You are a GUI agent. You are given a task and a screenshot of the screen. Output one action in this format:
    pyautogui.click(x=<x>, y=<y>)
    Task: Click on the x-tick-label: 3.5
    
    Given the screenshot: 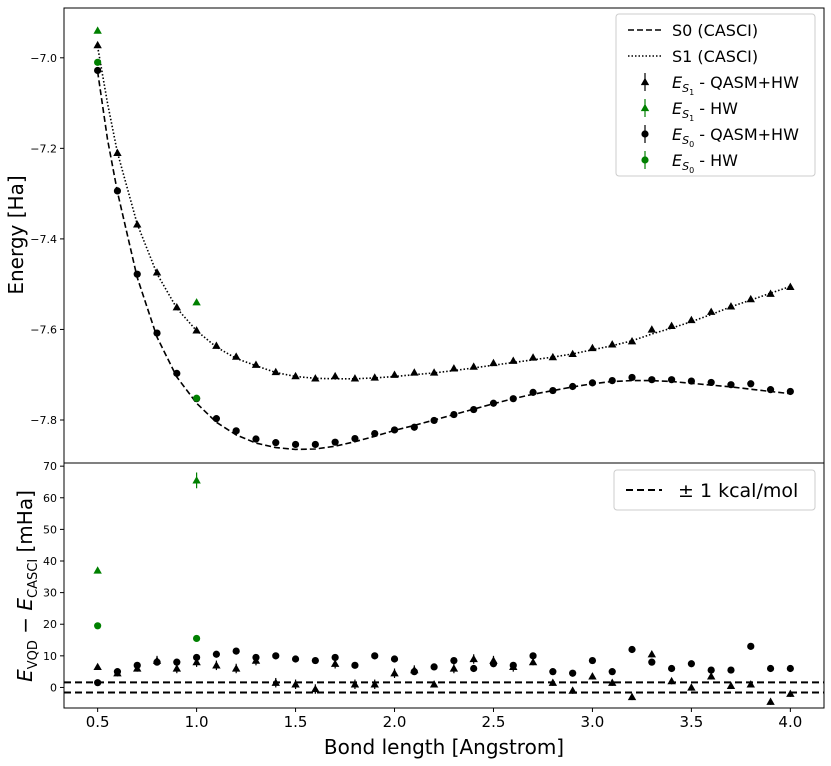 What is the action you would take?
    pyautogui.click(x=691, y=722)
    